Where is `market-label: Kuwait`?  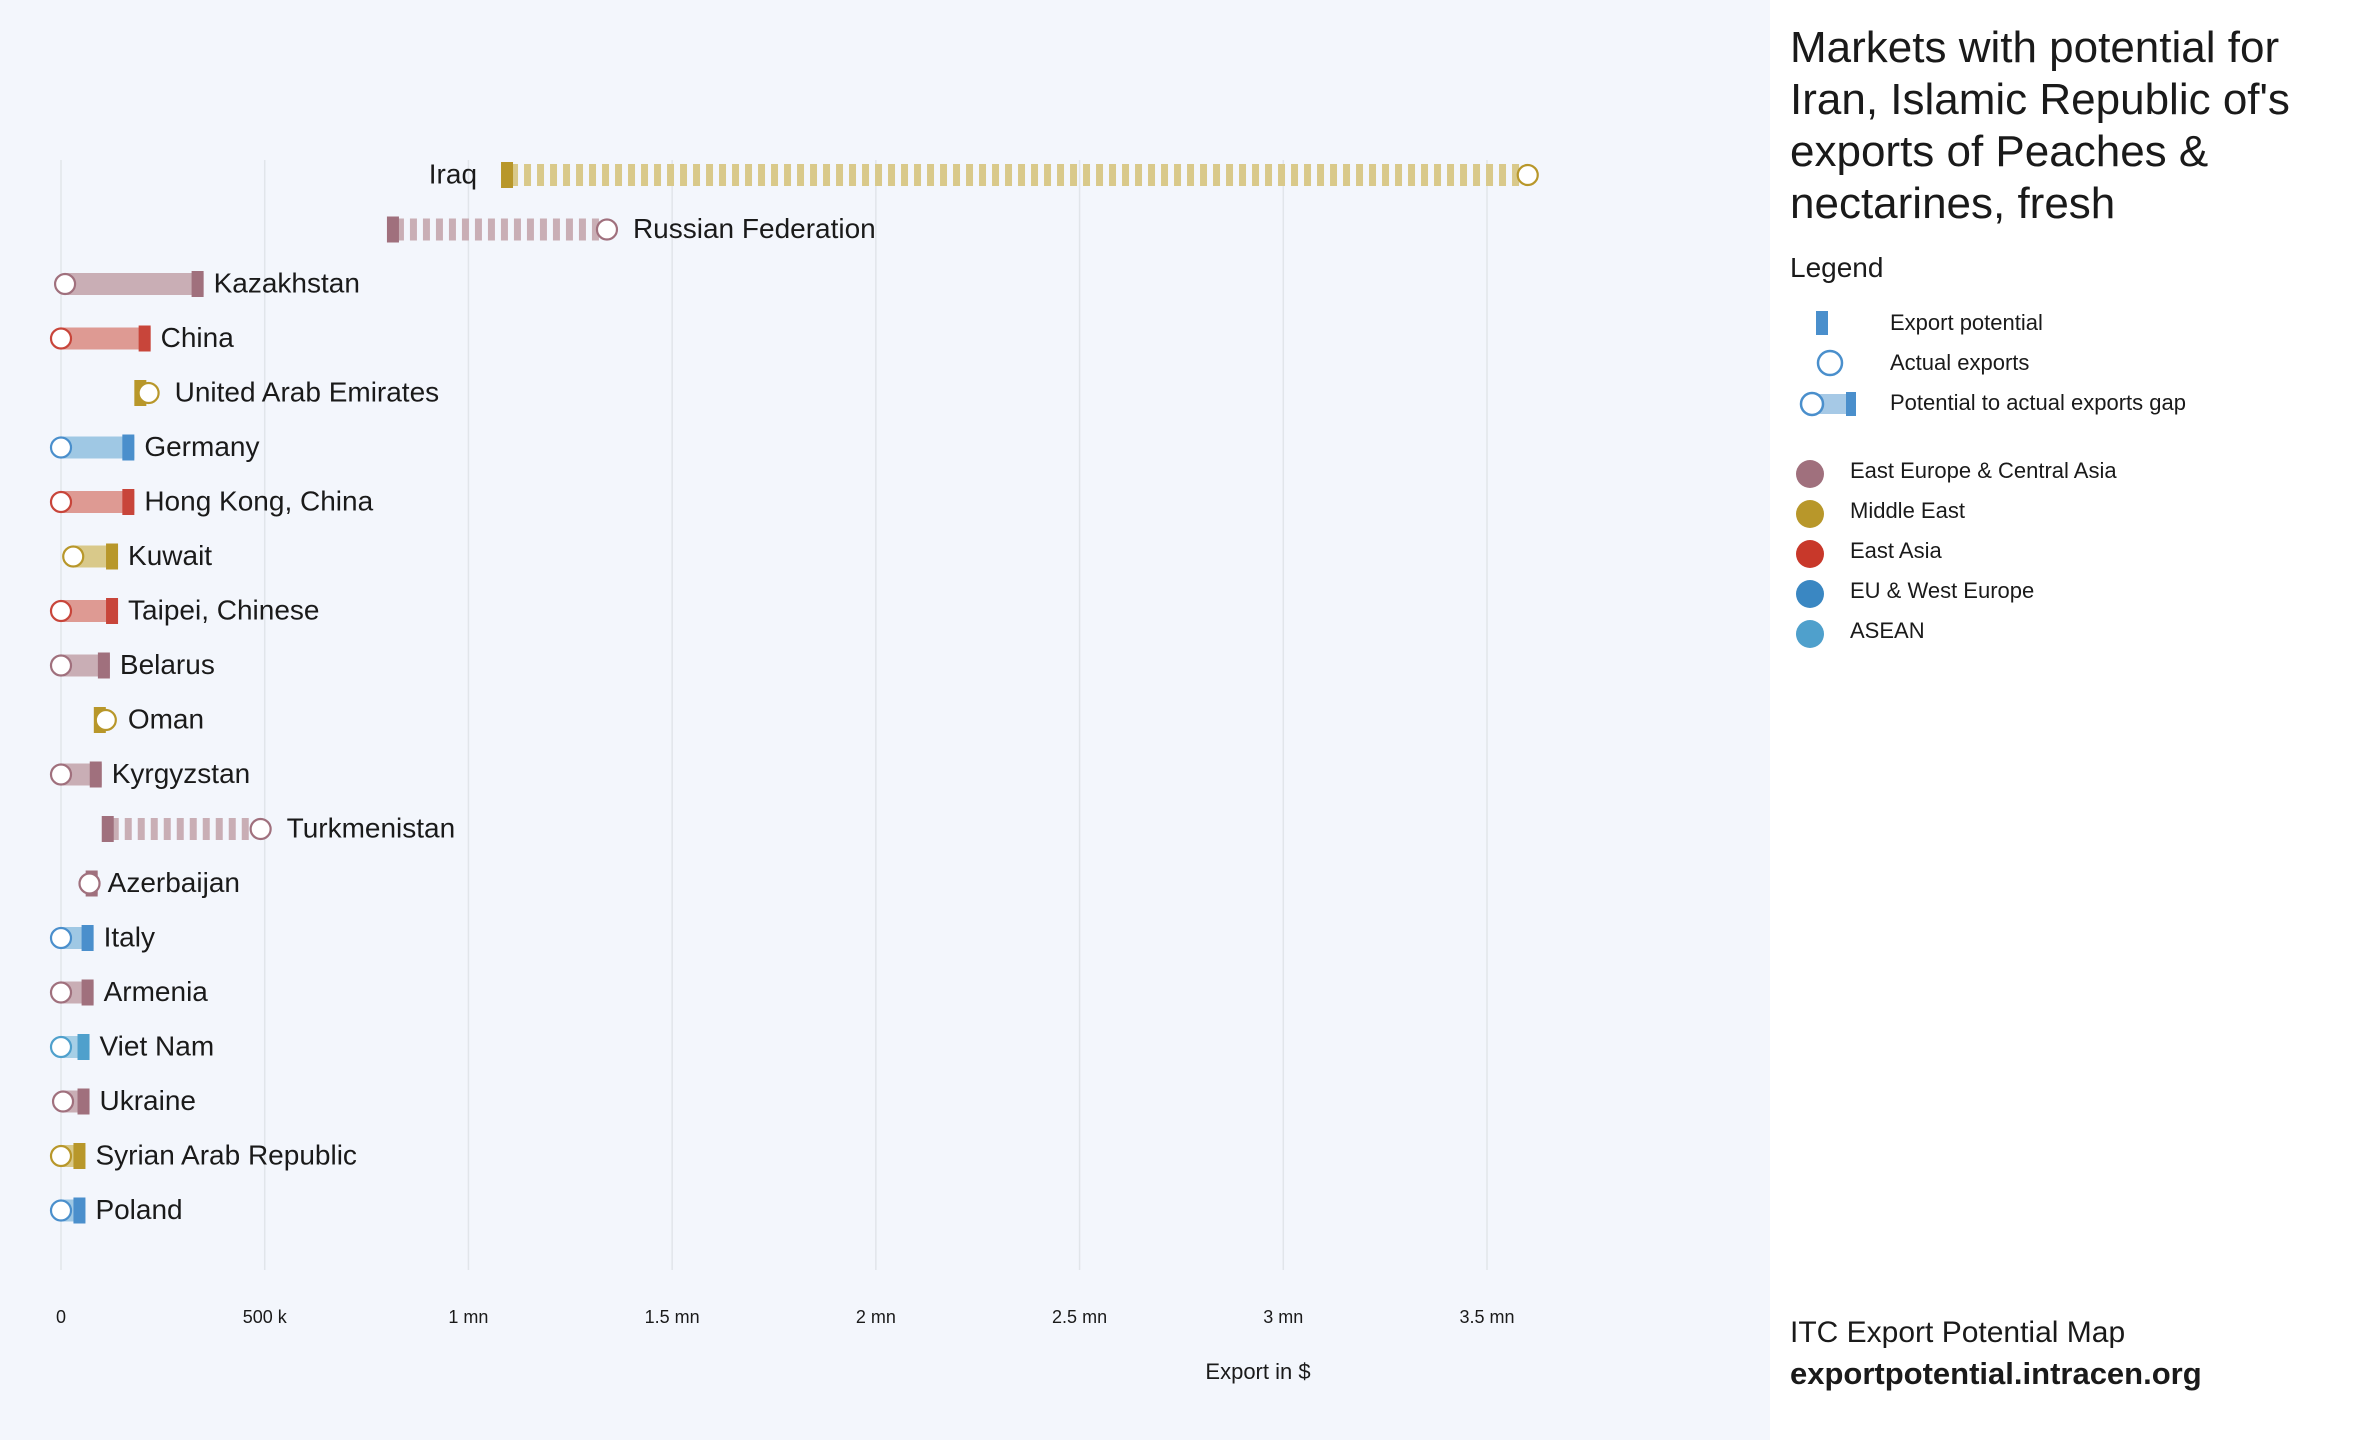
market-label: Kuwait is located at coordinates (170, 555).